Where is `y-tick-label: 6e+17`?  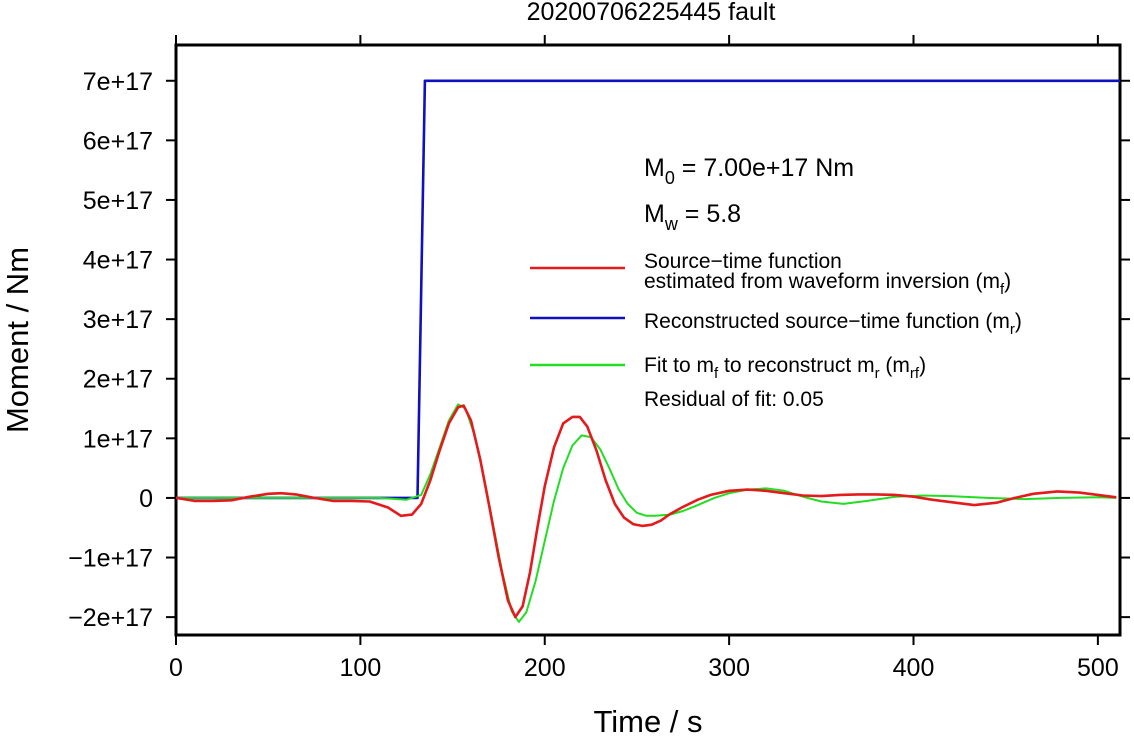
y-tick-label: 6e+17 is located at coordinates (118, 141).